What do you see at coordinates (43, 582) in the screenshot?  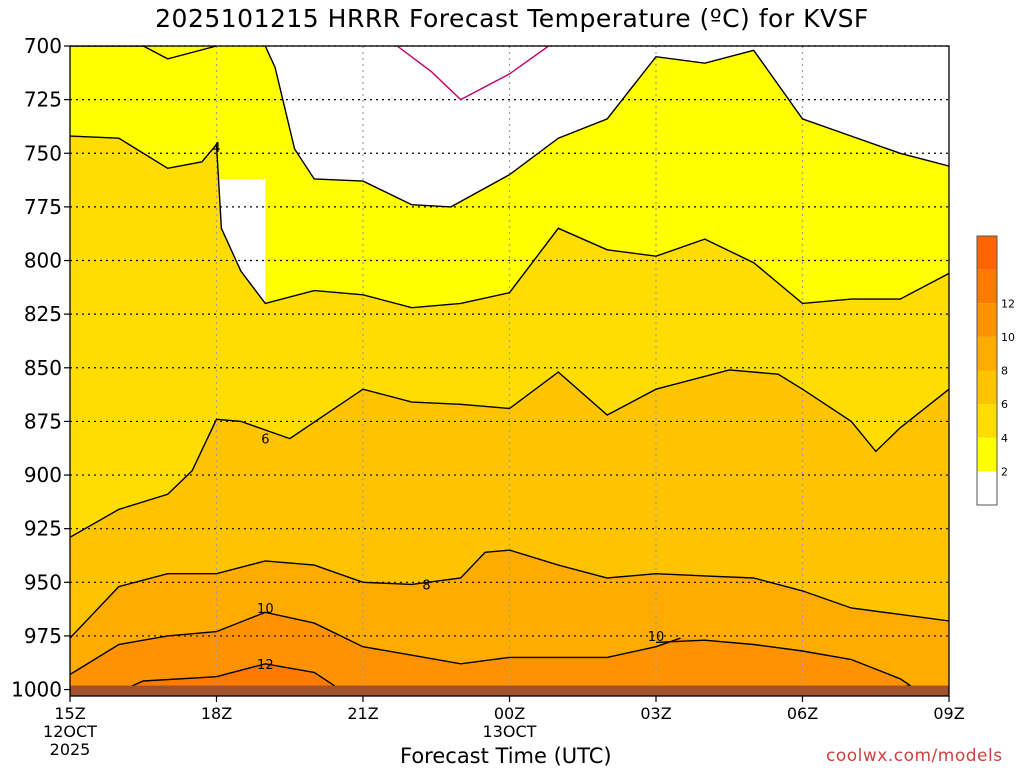 I see `y-tick-label-950: 950` at bounding box center [43, 582].